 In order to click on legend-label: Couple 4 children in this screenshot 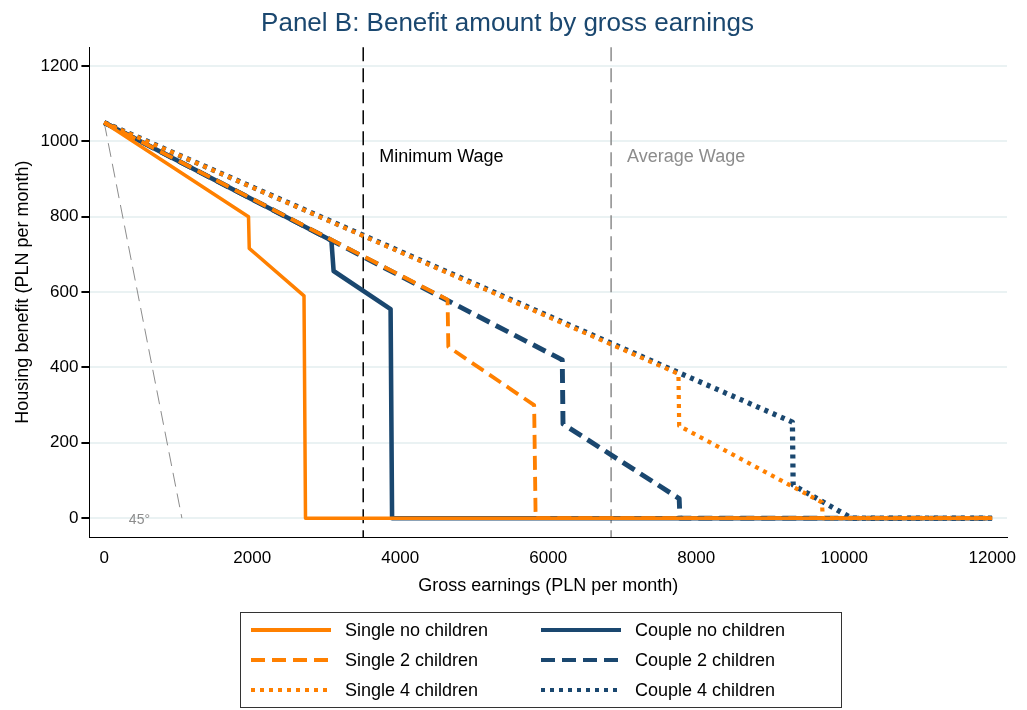, I will do `click(705, 690)`.